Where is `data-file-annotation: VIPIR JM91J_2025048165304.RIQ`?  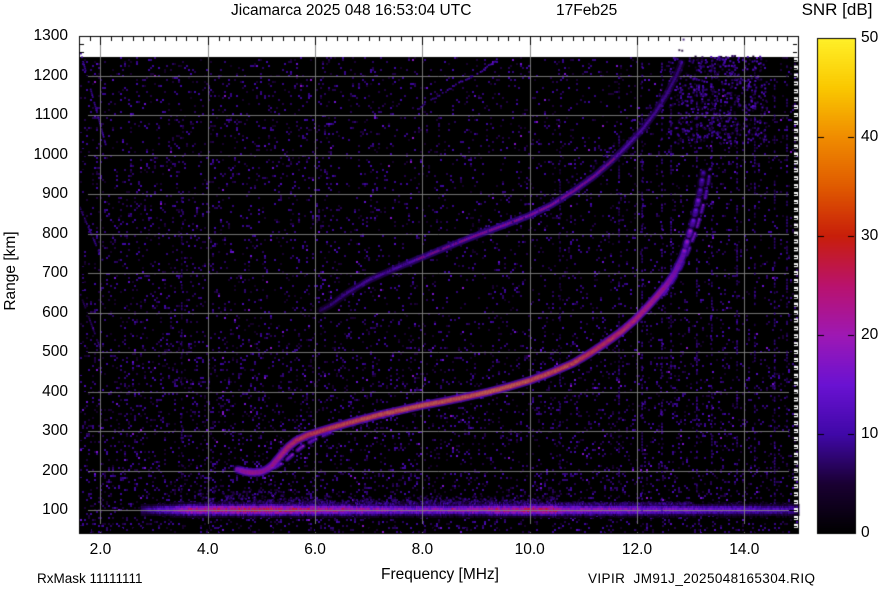 data-file-annotation: VIPIR JM91J_2025048165304.RIQ is located at coordinates (702, 578).